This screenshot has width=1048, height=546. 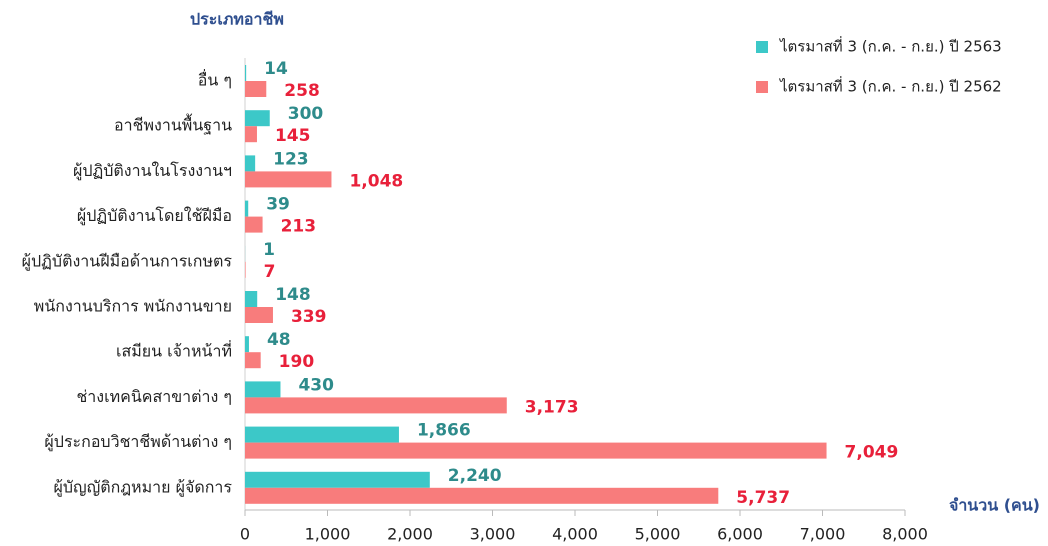 What do you see at coordinates (410, 534) in the screenshot?
I see `x-tick-label: 2,000` at bounding box center [410, 534].